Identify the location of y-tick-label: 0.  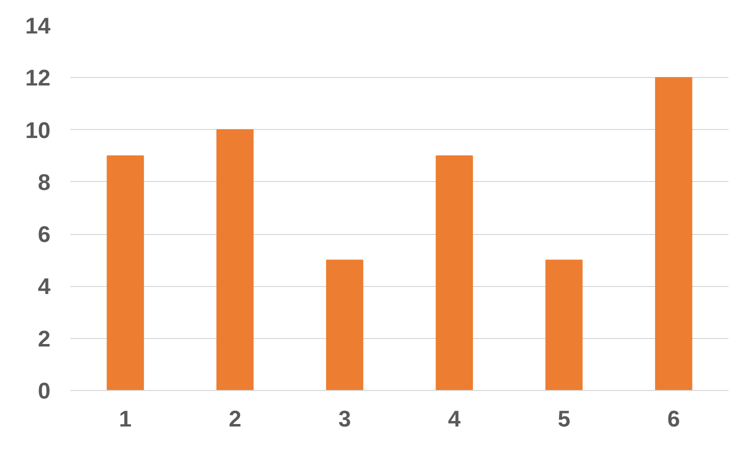
(44, 391).